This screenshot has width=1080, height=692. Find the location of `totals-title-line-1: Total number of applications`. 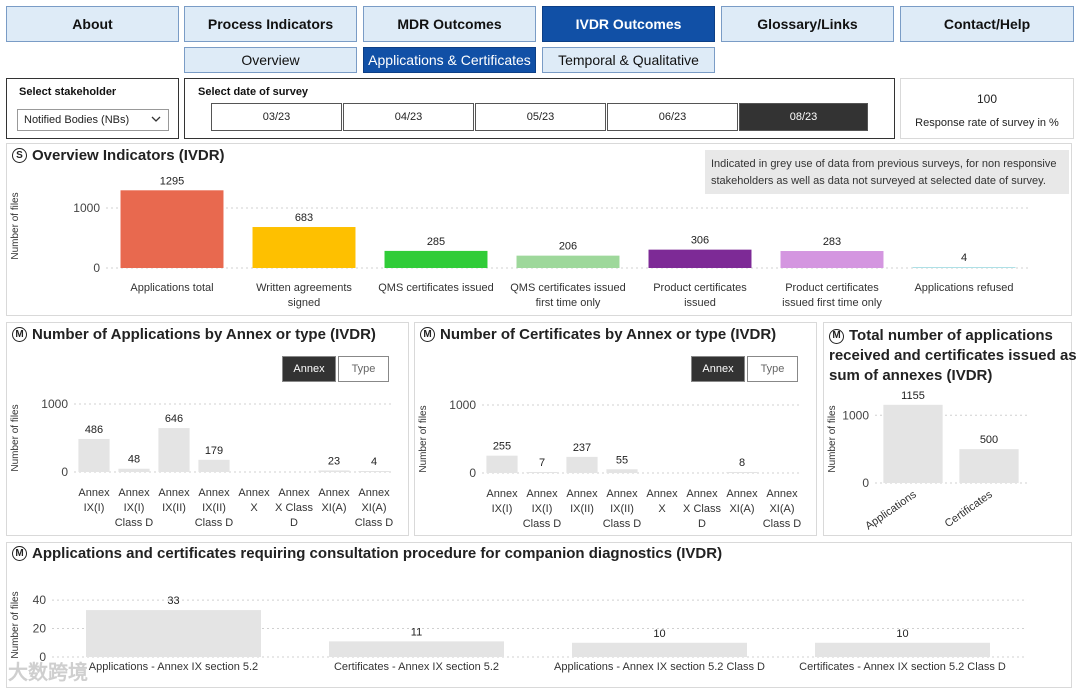

totals-title-line-1: Total number of applications is located at coordinates (951, 335).